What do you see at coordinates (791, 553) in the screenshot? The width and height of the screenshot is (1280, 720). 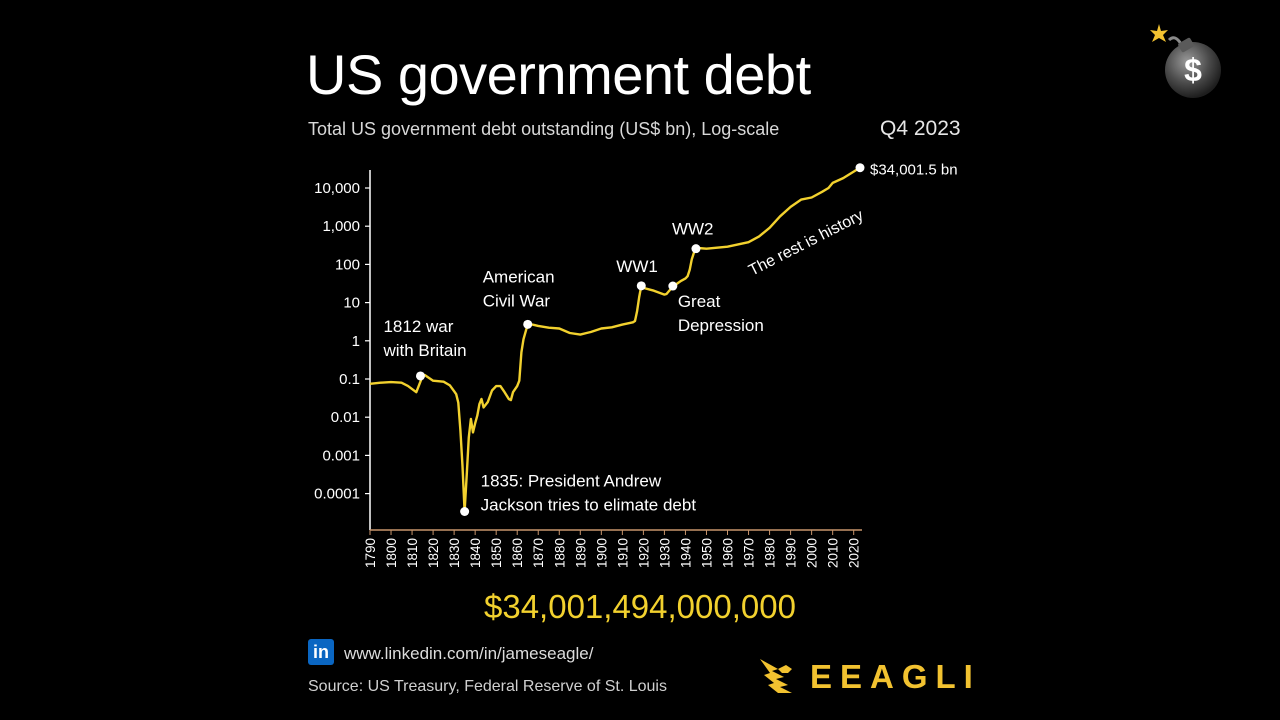 I see `x-tick-label: 1990` at bounding box center [791, 553].